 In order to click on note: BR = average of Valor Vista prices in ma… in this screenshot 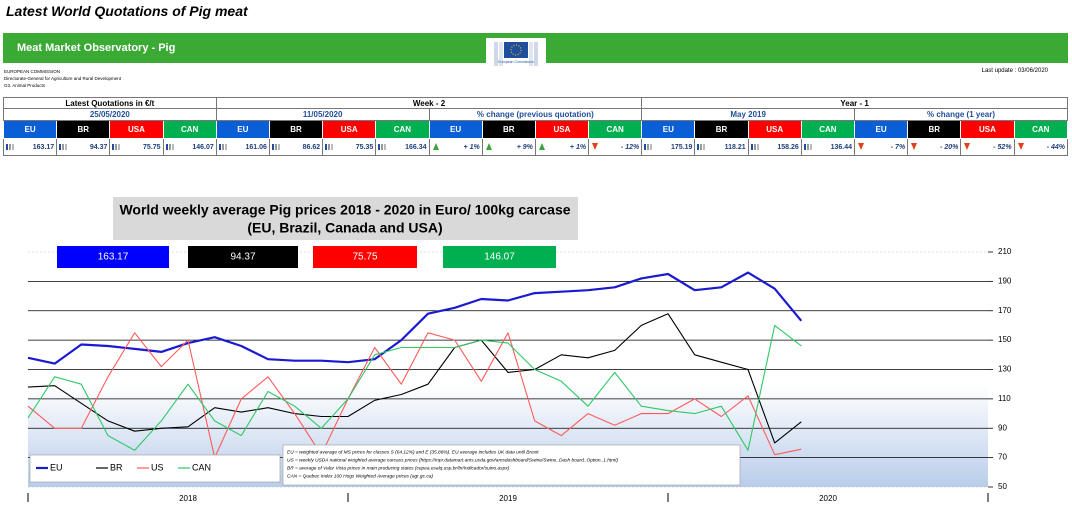, I will do `click(398, 468)`.